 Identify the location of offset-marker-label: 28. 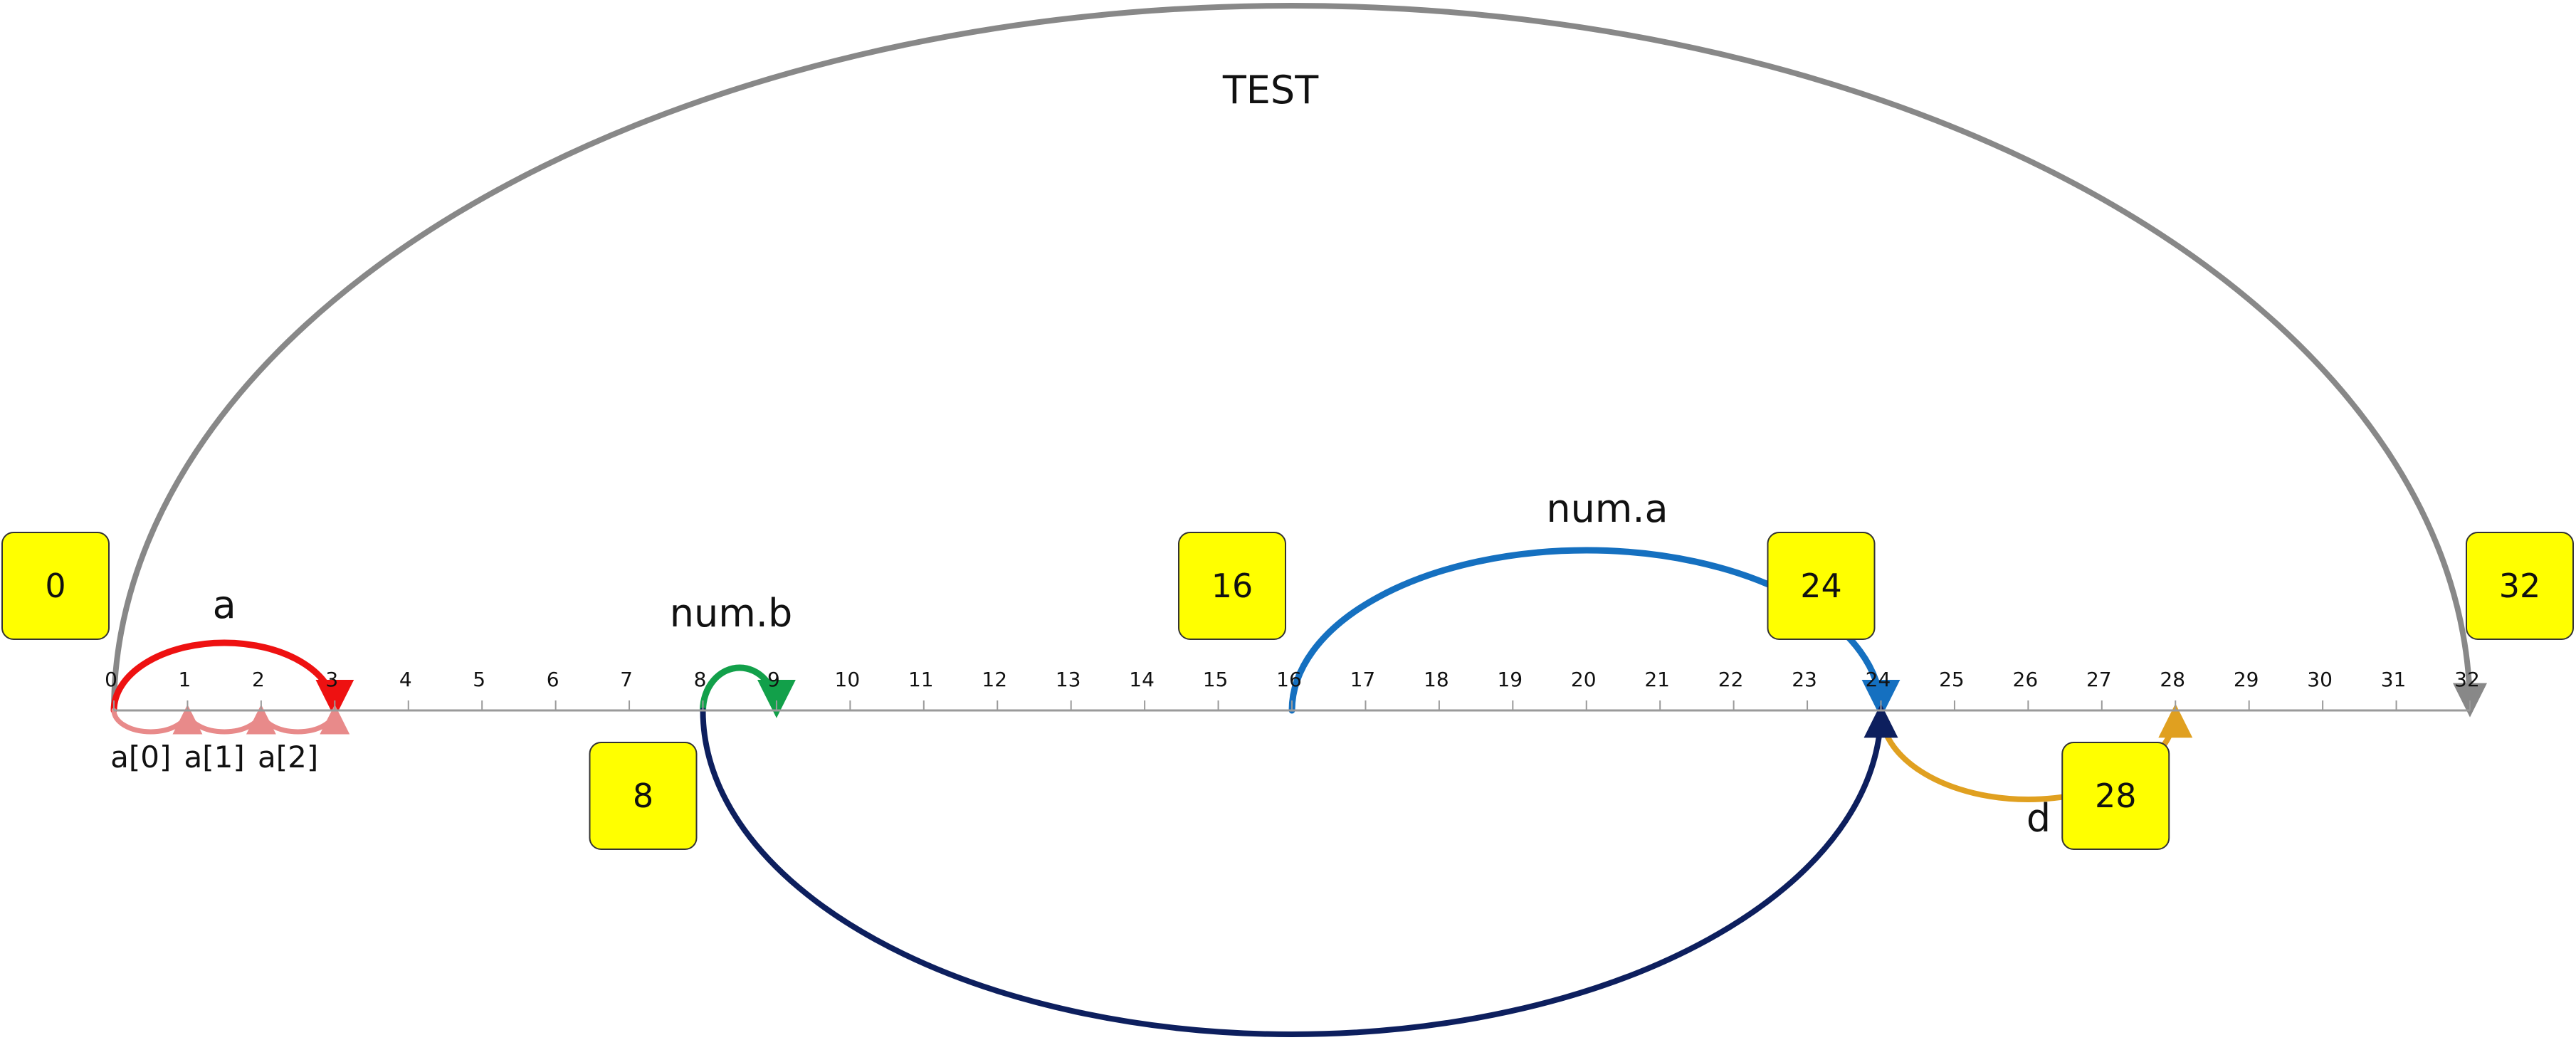
(2116, 796).